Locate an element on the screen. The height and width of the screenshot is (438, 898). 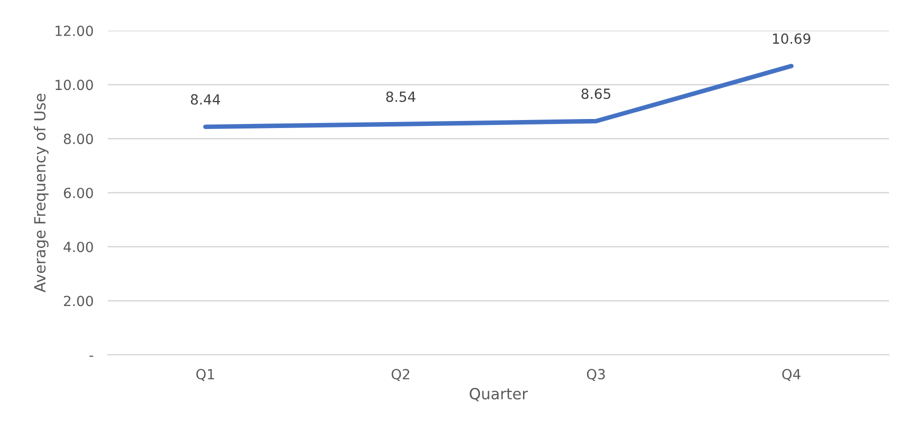
data-label: 8.65 is located at coordinates (596, 94).